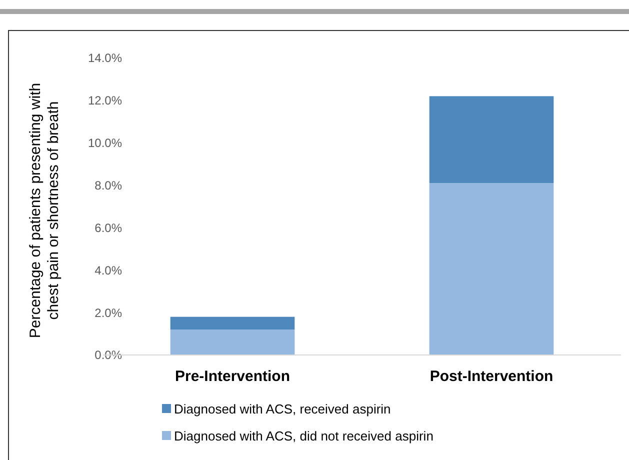  Describe the element at coordinates (108, 270) in the screenshot. I see `y-tick-label: 4.0%` at that location.